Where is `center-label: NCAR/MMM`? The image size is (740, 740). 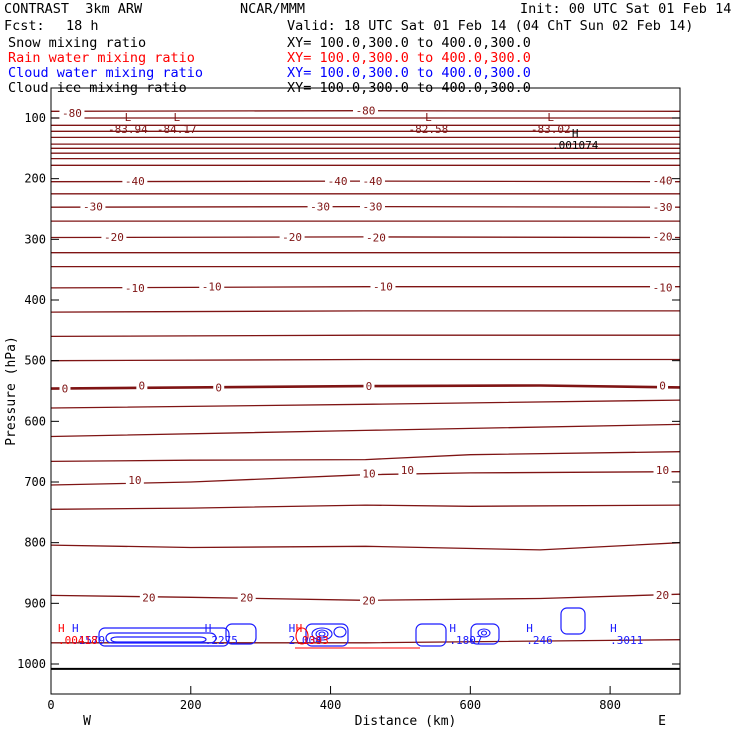 center-label: NCAR/MMM is located at coordinates (273, 9).